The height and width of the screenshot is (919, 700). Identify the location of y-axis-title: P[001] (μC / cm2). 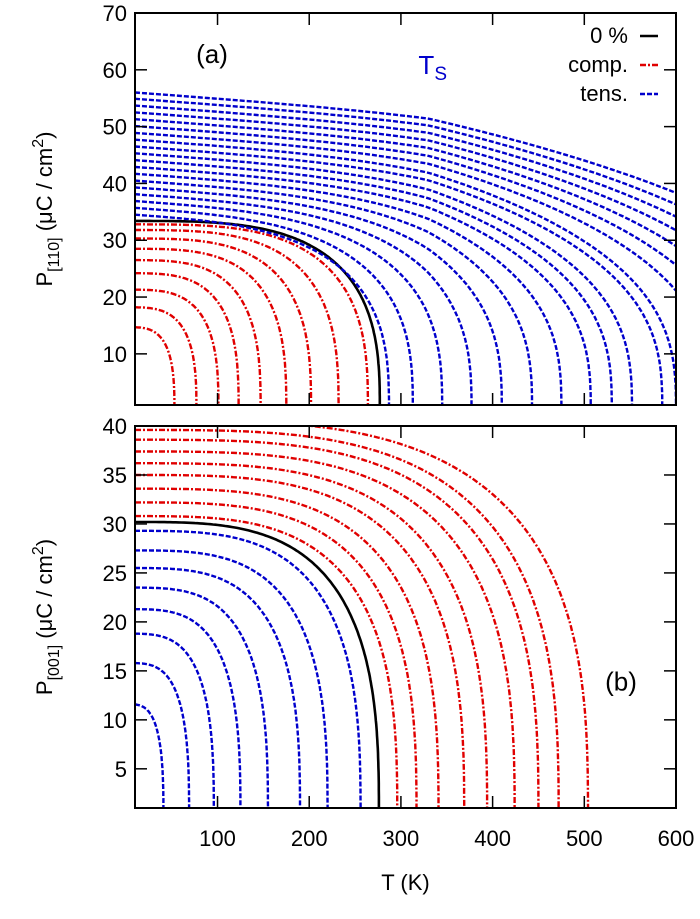
(46, 617).